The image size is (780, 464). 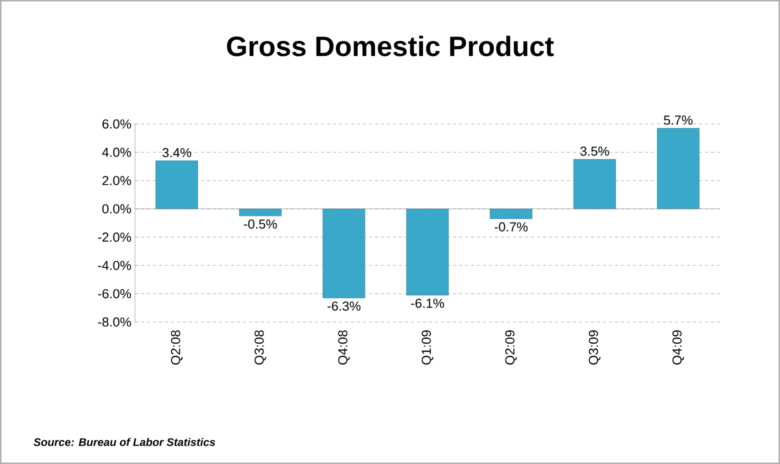 I want to click on x-tick-label: Q3:09, so click(x=594, y=347).